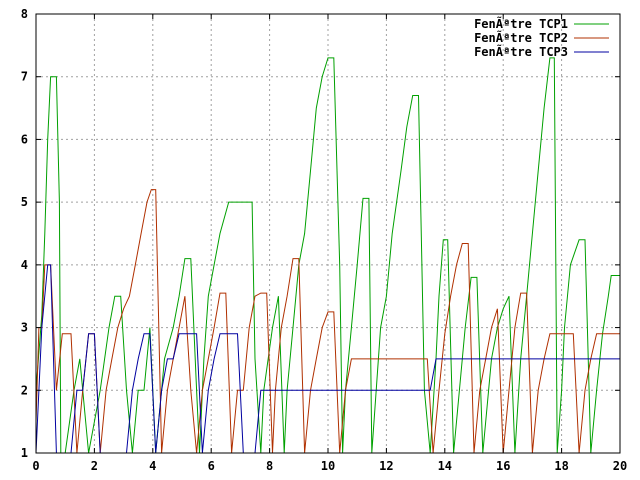 Image resolution: width=640 pixels, height=480 pixels. What do you see at coordinates (94, 466) in the screenshot?
I see `x-tick-label: 2` at bounding box center [94, 466].